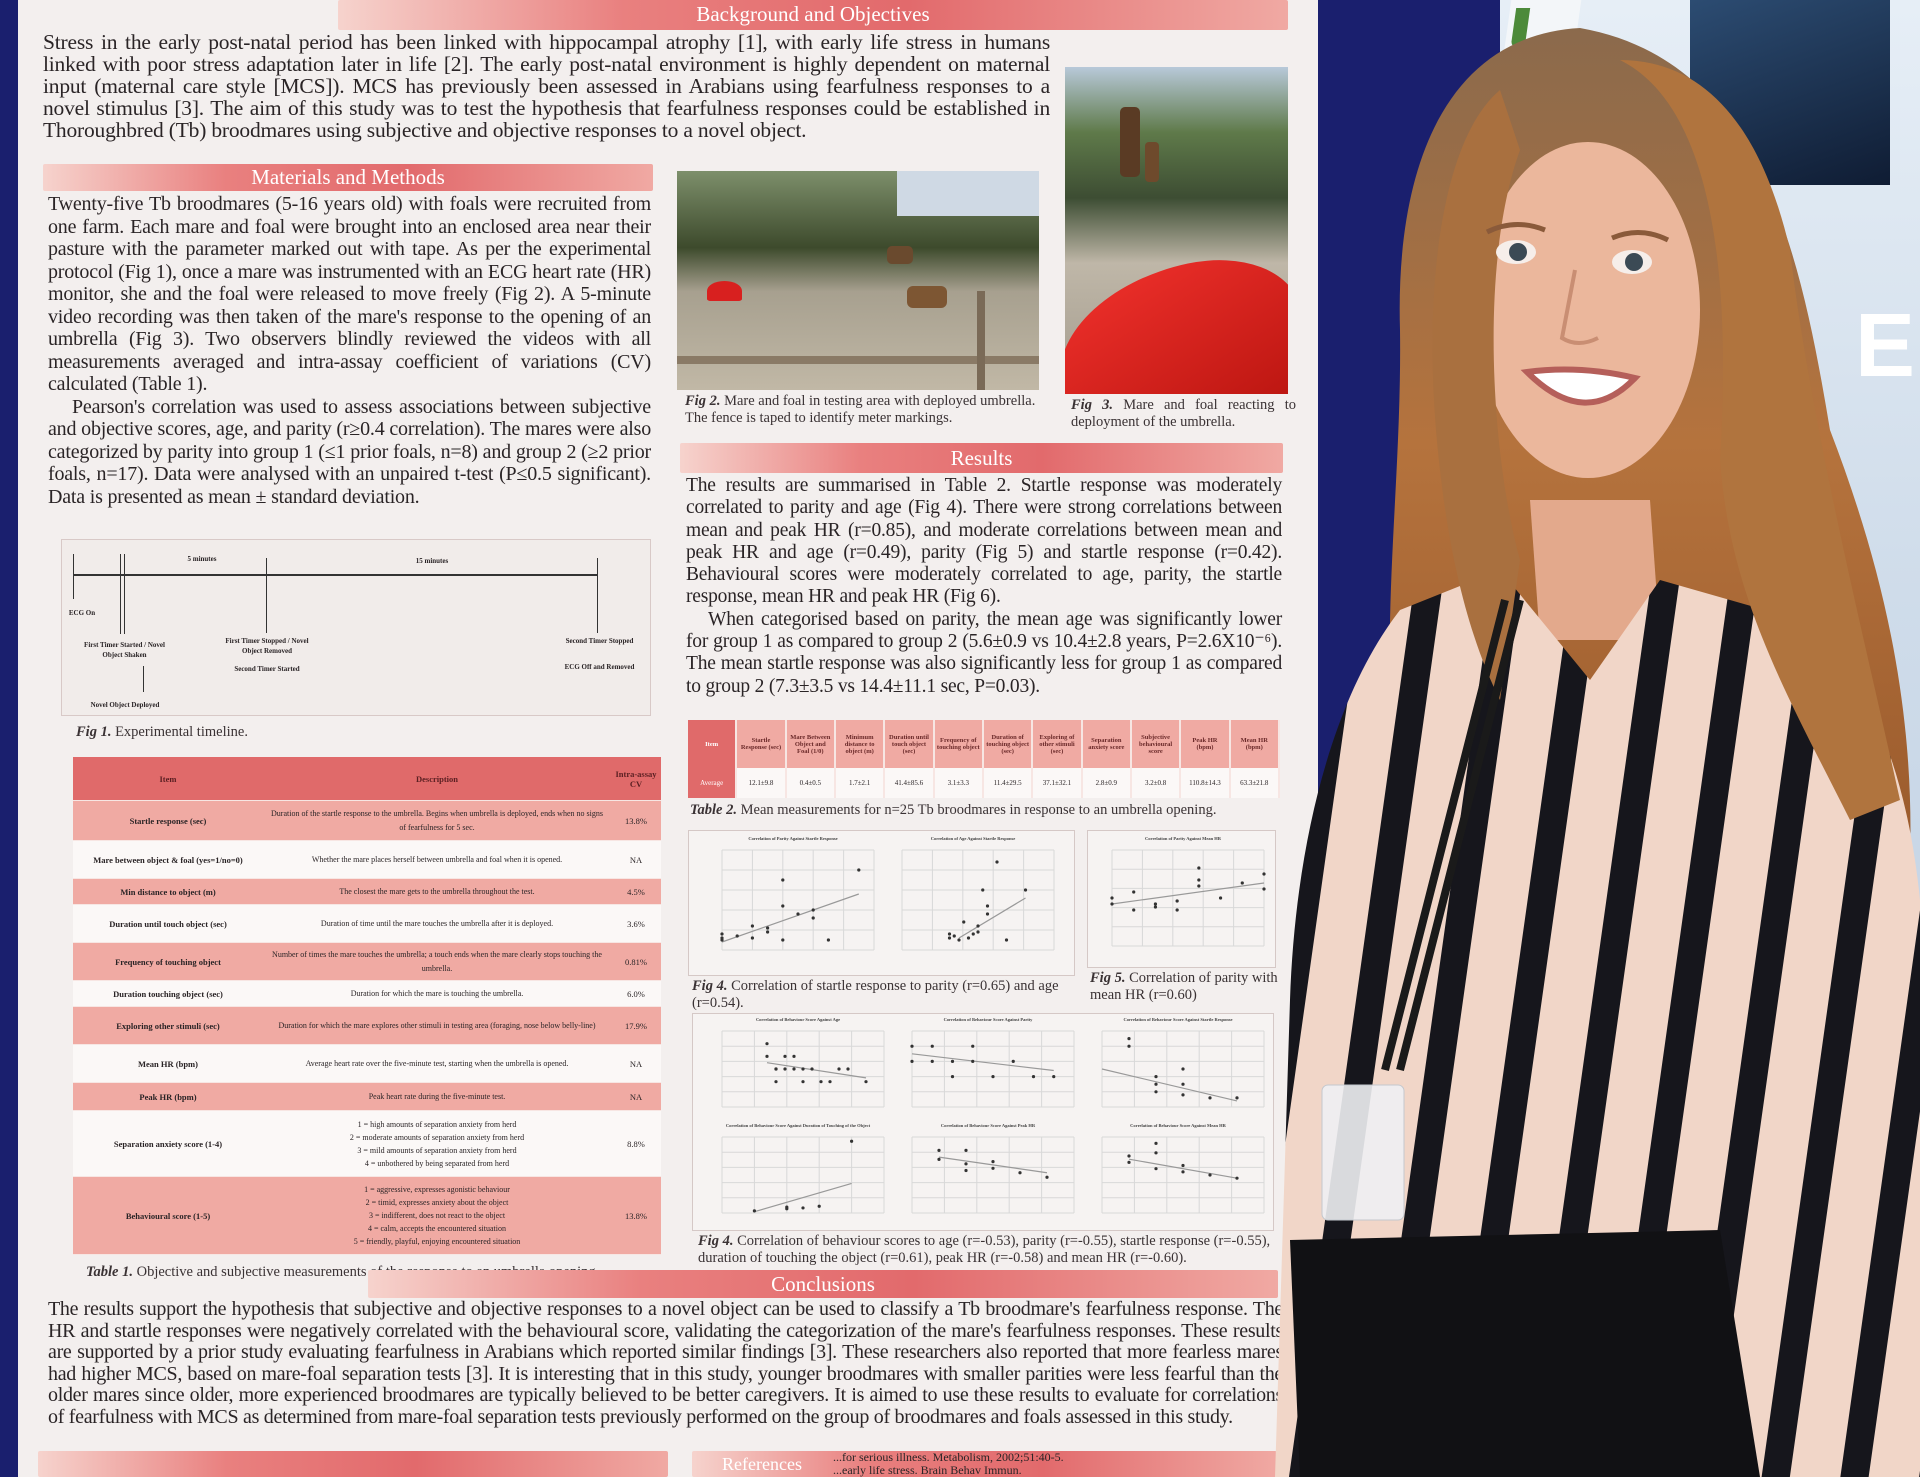  I want to click on banner-letters: E, so click(1885, 346).